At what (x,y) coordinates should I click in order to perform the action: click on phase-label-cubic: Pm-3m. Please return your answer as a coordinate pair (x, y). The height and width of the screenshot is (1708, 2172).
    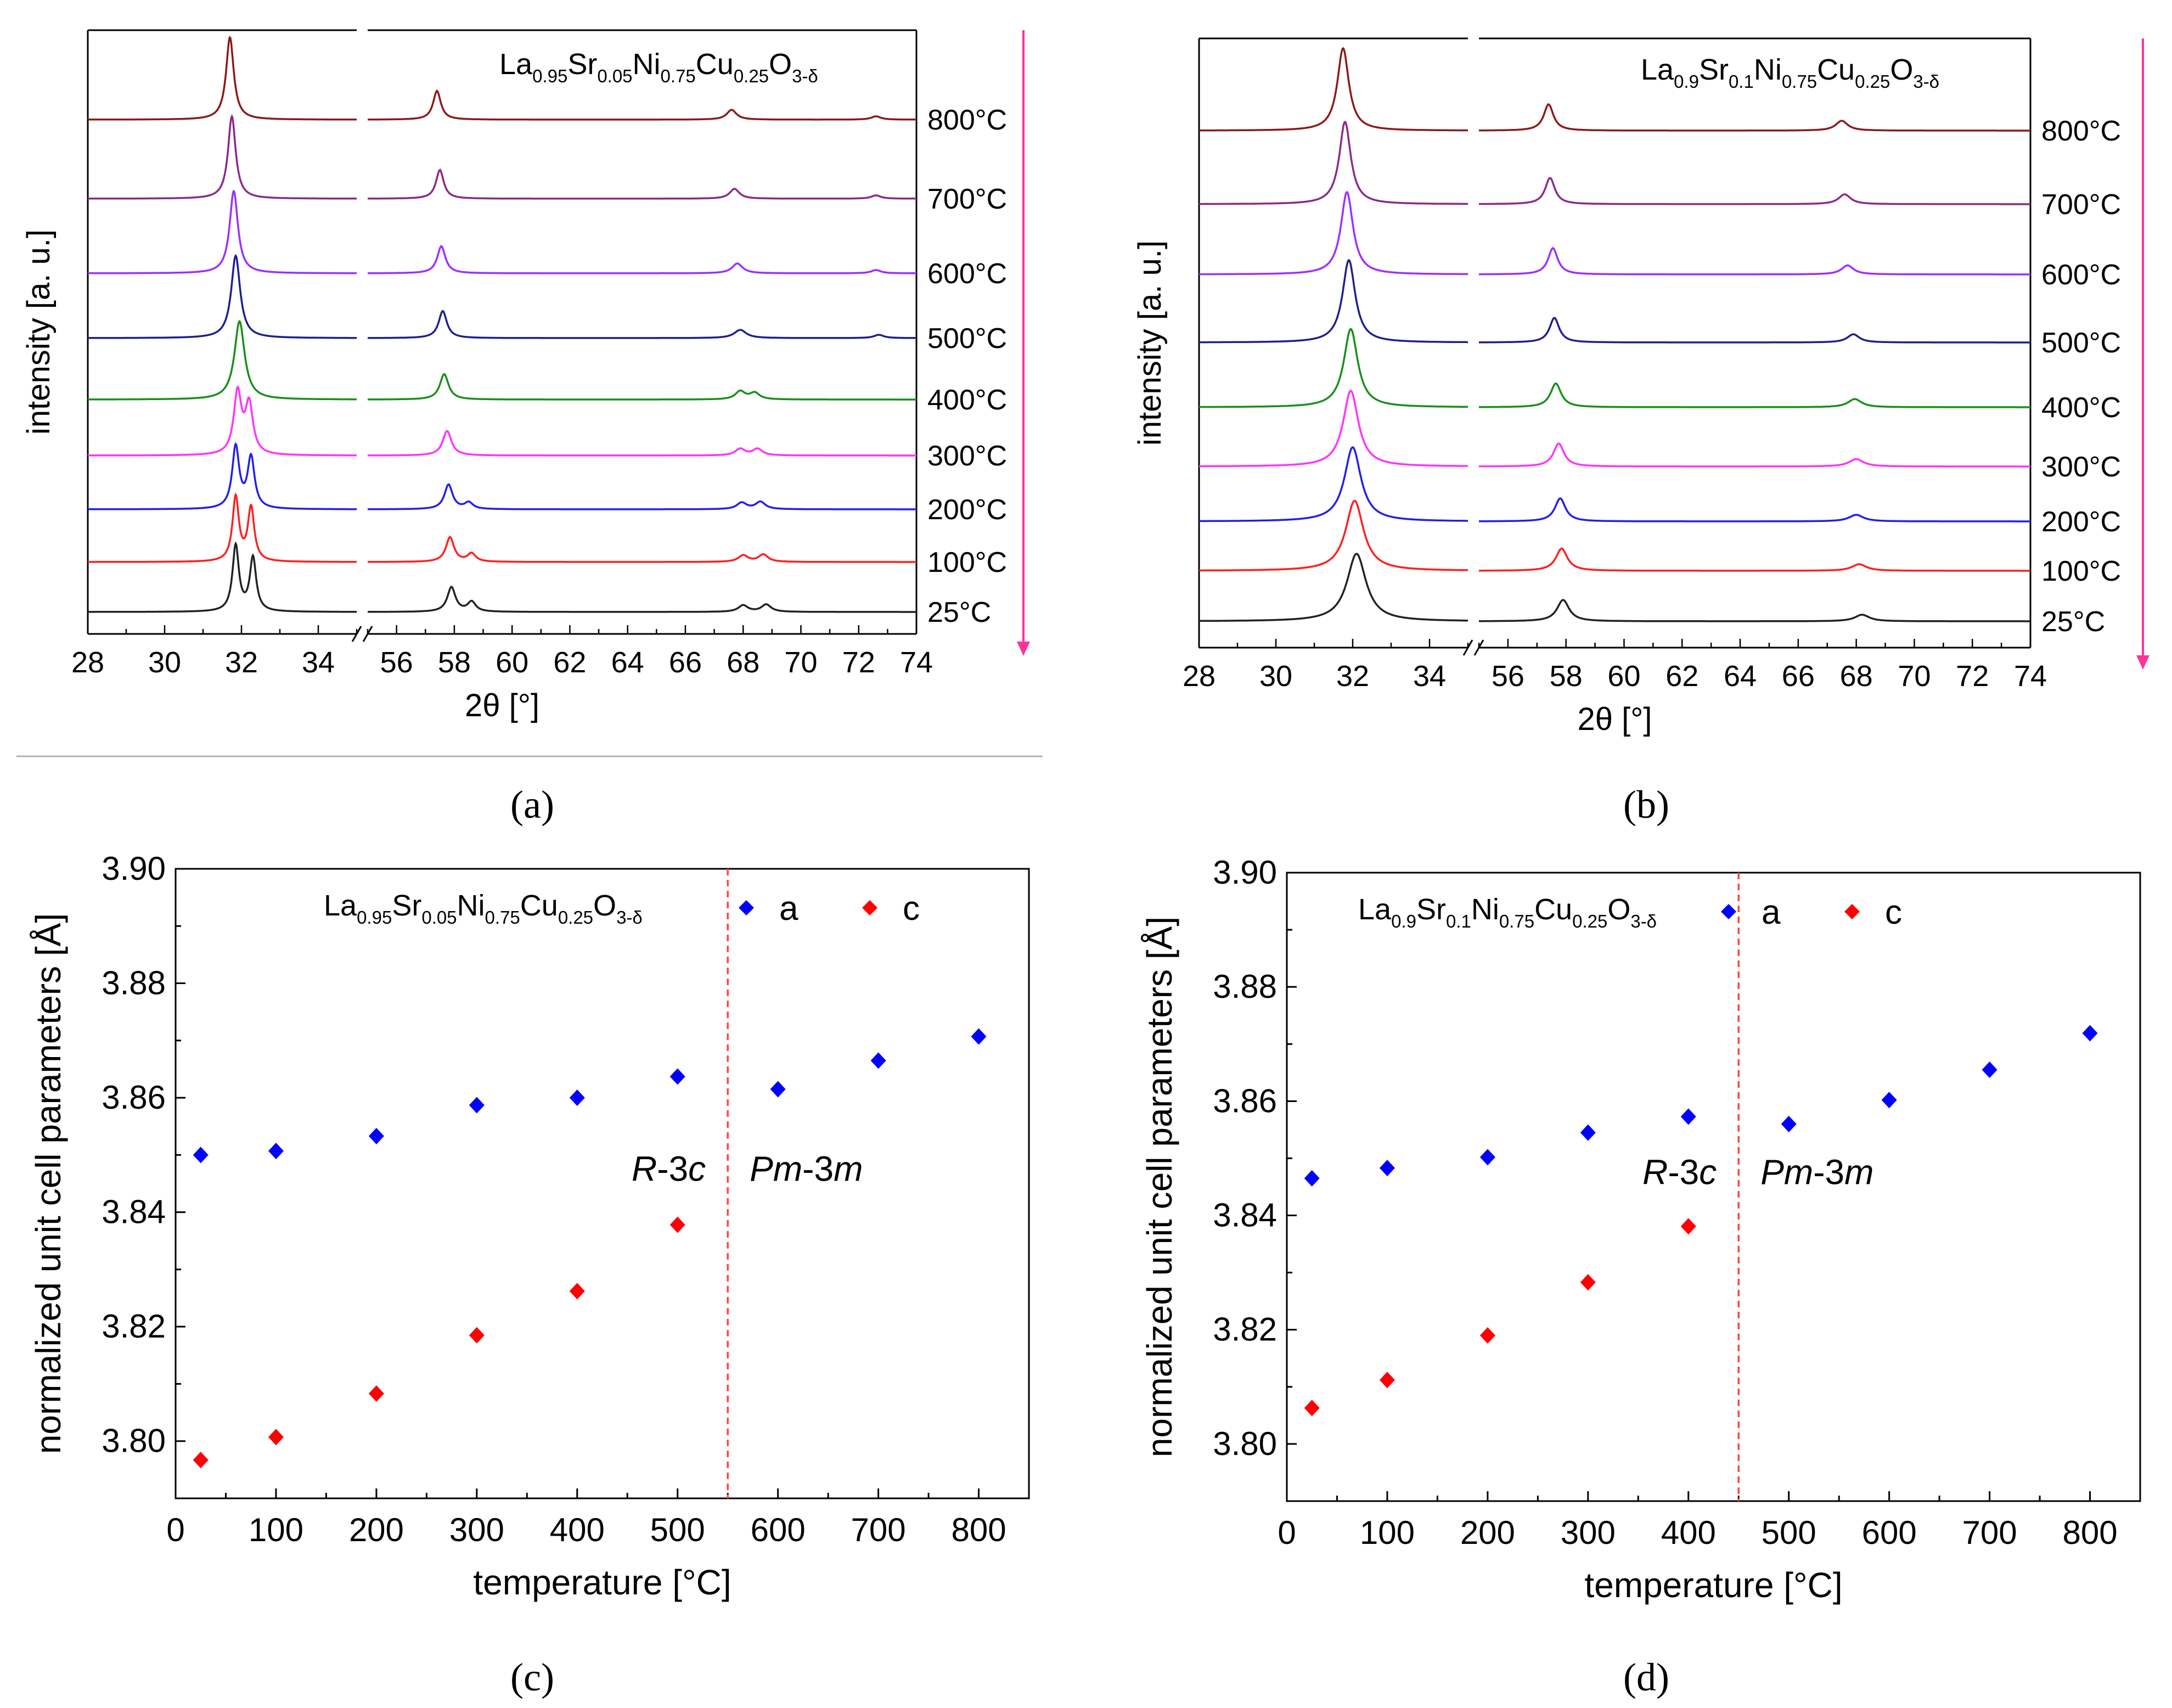
    Looking at the image, I should click on (1816, 1172).